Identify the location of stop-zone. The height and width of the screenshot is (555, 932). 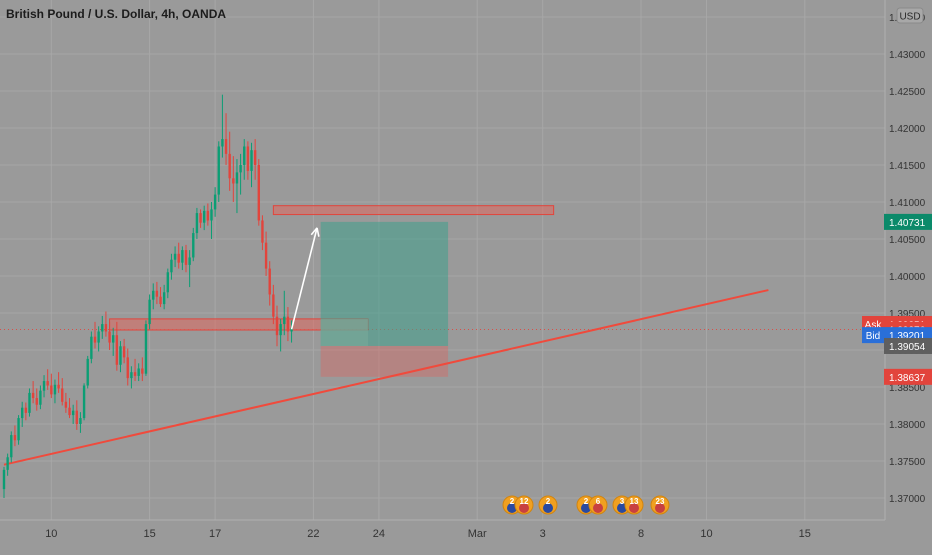
(384, 361).